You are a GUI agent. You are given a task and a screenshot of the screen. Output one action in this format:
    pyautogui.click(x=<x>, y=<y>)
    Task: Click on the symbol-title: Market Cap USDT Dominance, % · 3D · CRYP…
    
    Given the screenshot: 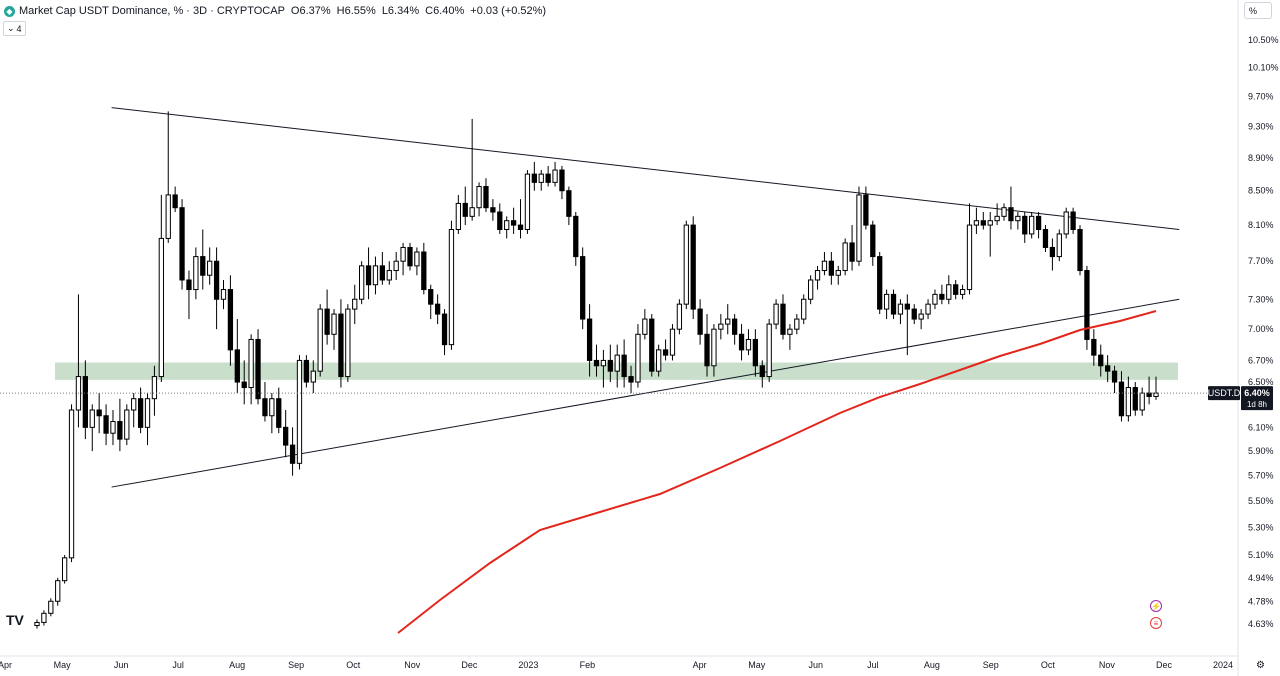 What is the action you would take?
    pyautogui.click(x=152, y=11)
    